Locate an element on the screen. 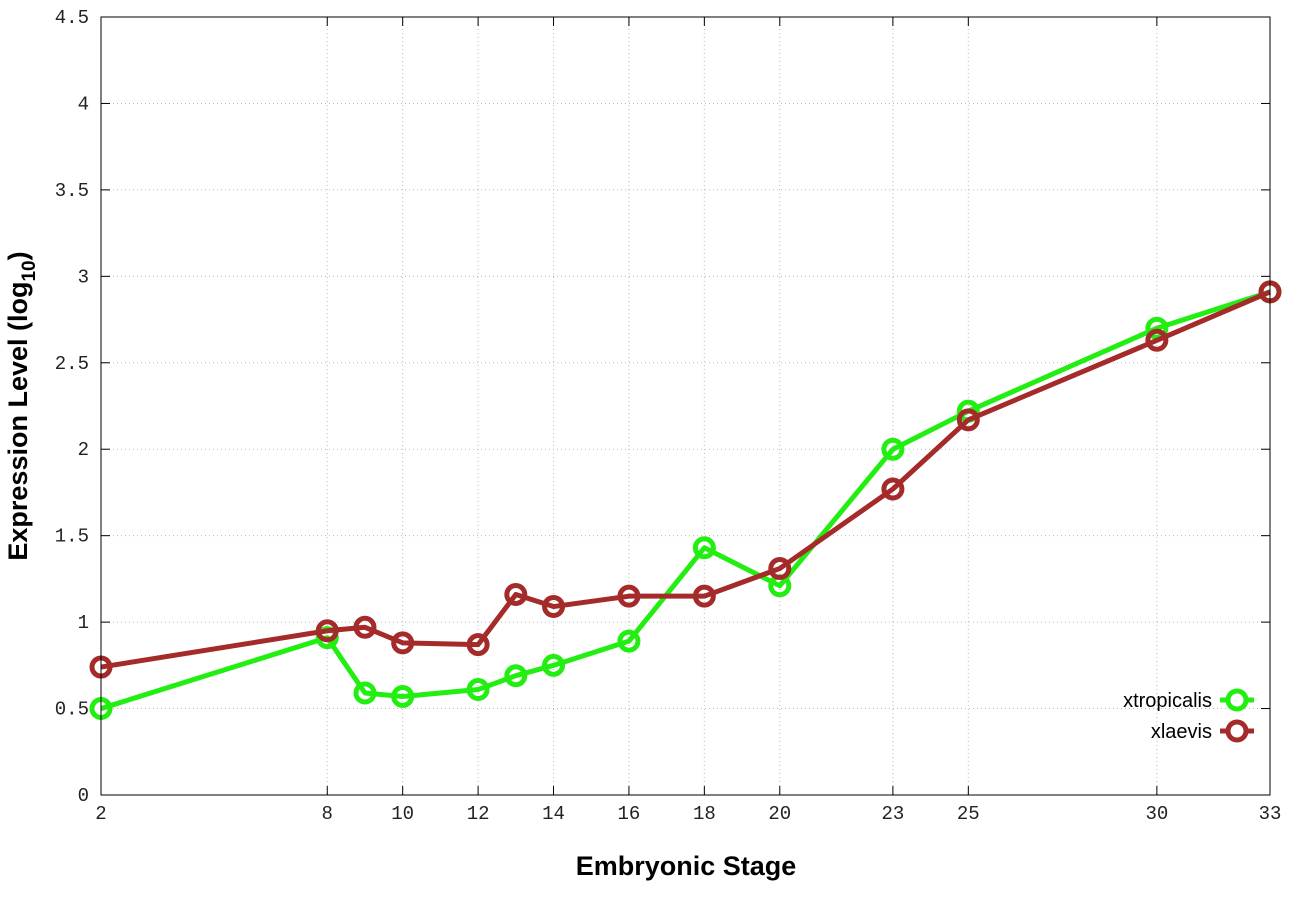  y-tick-label: 0.5 is located at coordinates (72, 710).